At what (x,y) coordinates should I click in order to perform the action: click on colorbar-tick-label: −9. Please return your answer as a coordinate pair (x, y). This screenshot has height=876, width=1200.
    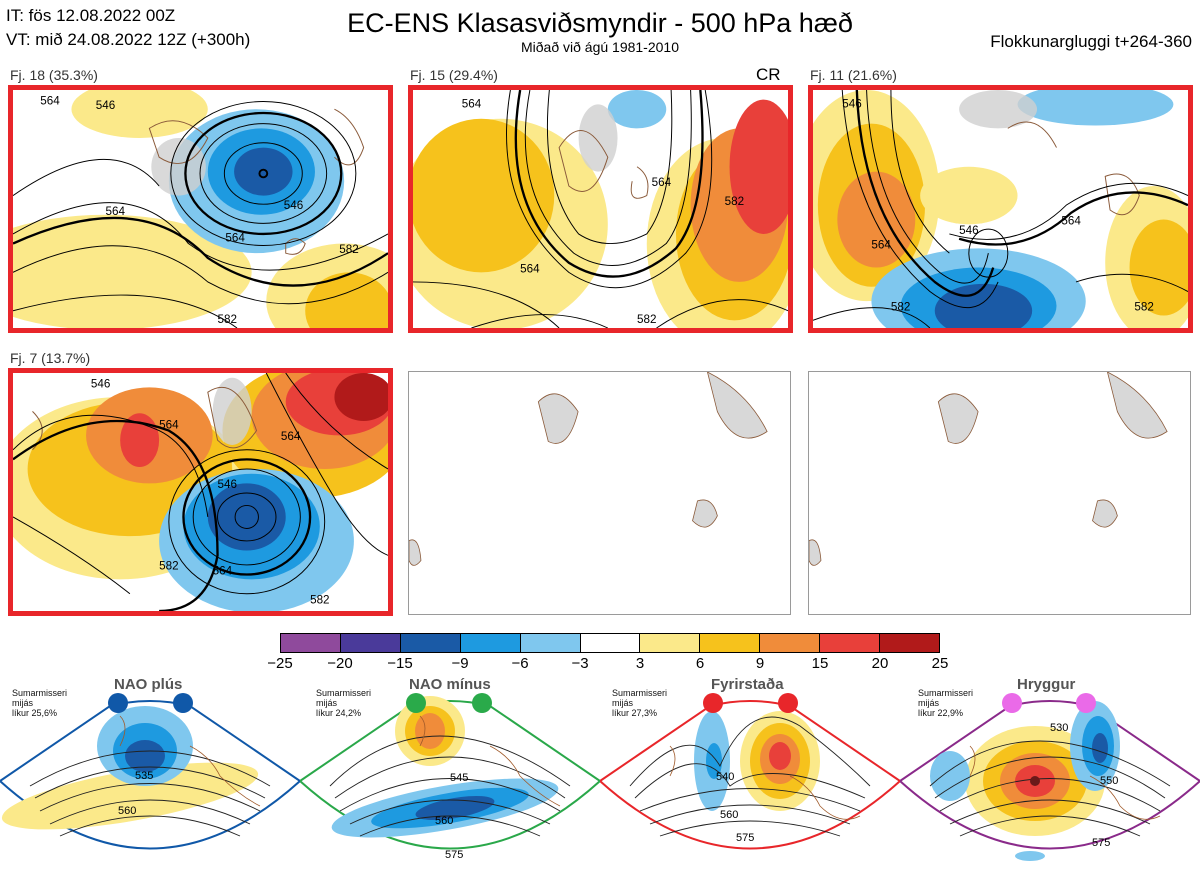
    Looking at the image, I should click on (460, 663).